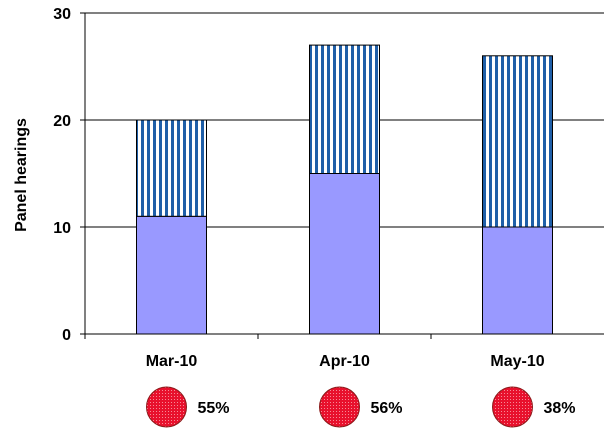 The image size is (604, 430). Describe the element at coordinates (62, 14) in the screenshot. I see `y-tick-label: 30` at that location.